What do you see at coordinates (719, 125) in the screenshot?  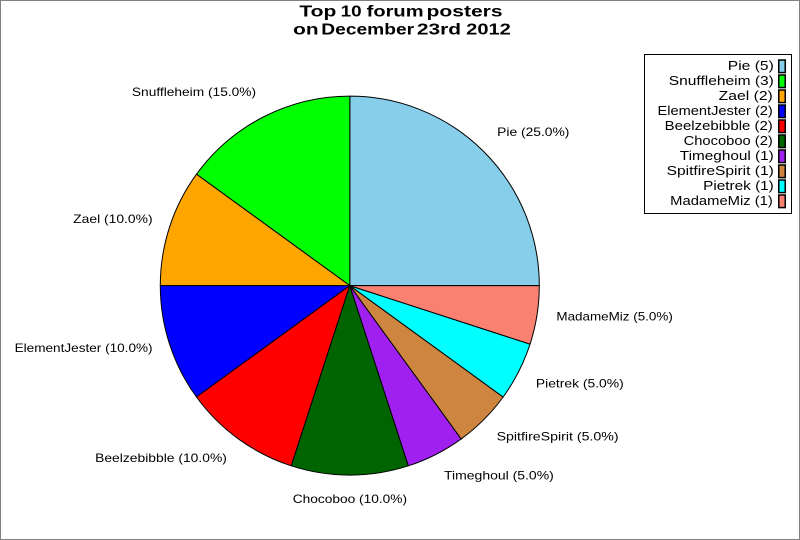 I see `svg-text: Beelzebibble (2)` at bounding box center [719, 125].